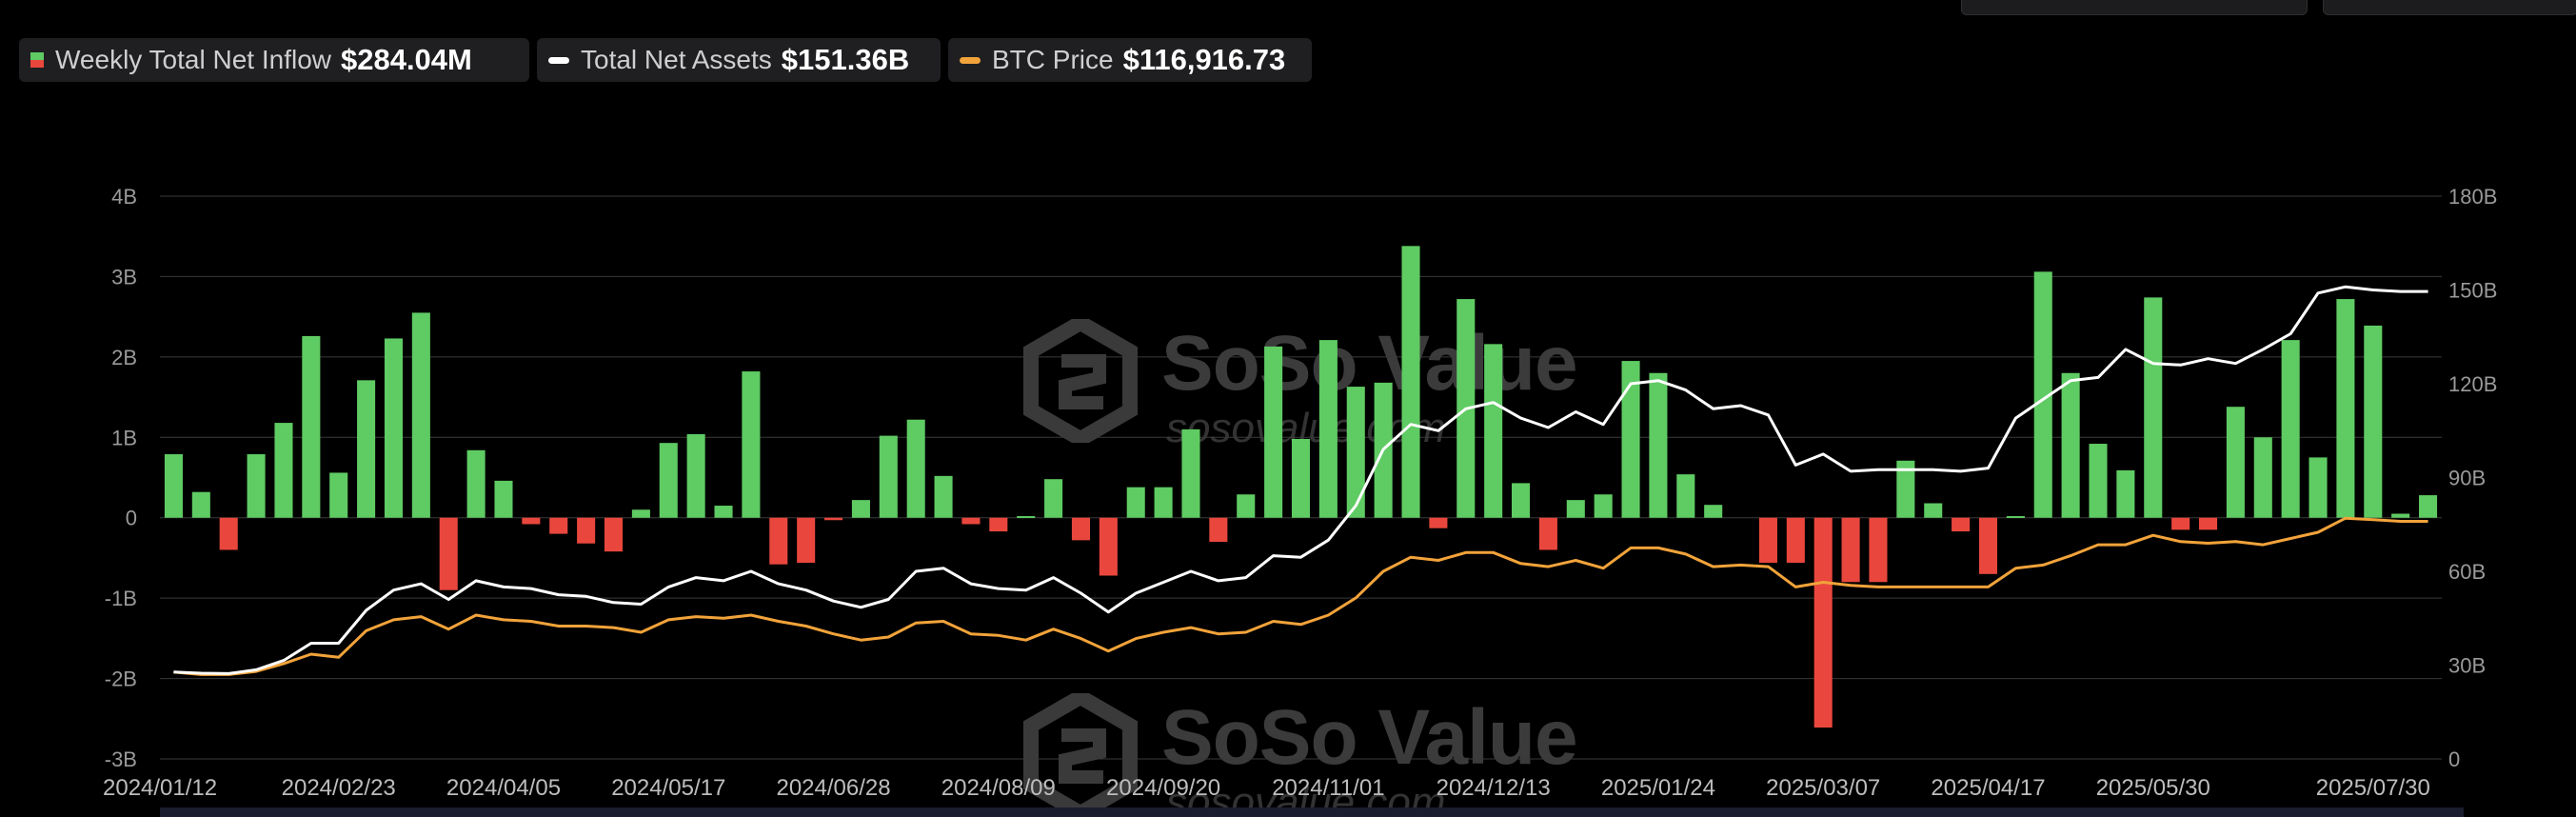 Image resolution: width=2576 pixels, height=817 pixels. Describe the element at coordinates (846, 59) in the screenshot. I see `legend-assets-value: $151.36B` at that location.